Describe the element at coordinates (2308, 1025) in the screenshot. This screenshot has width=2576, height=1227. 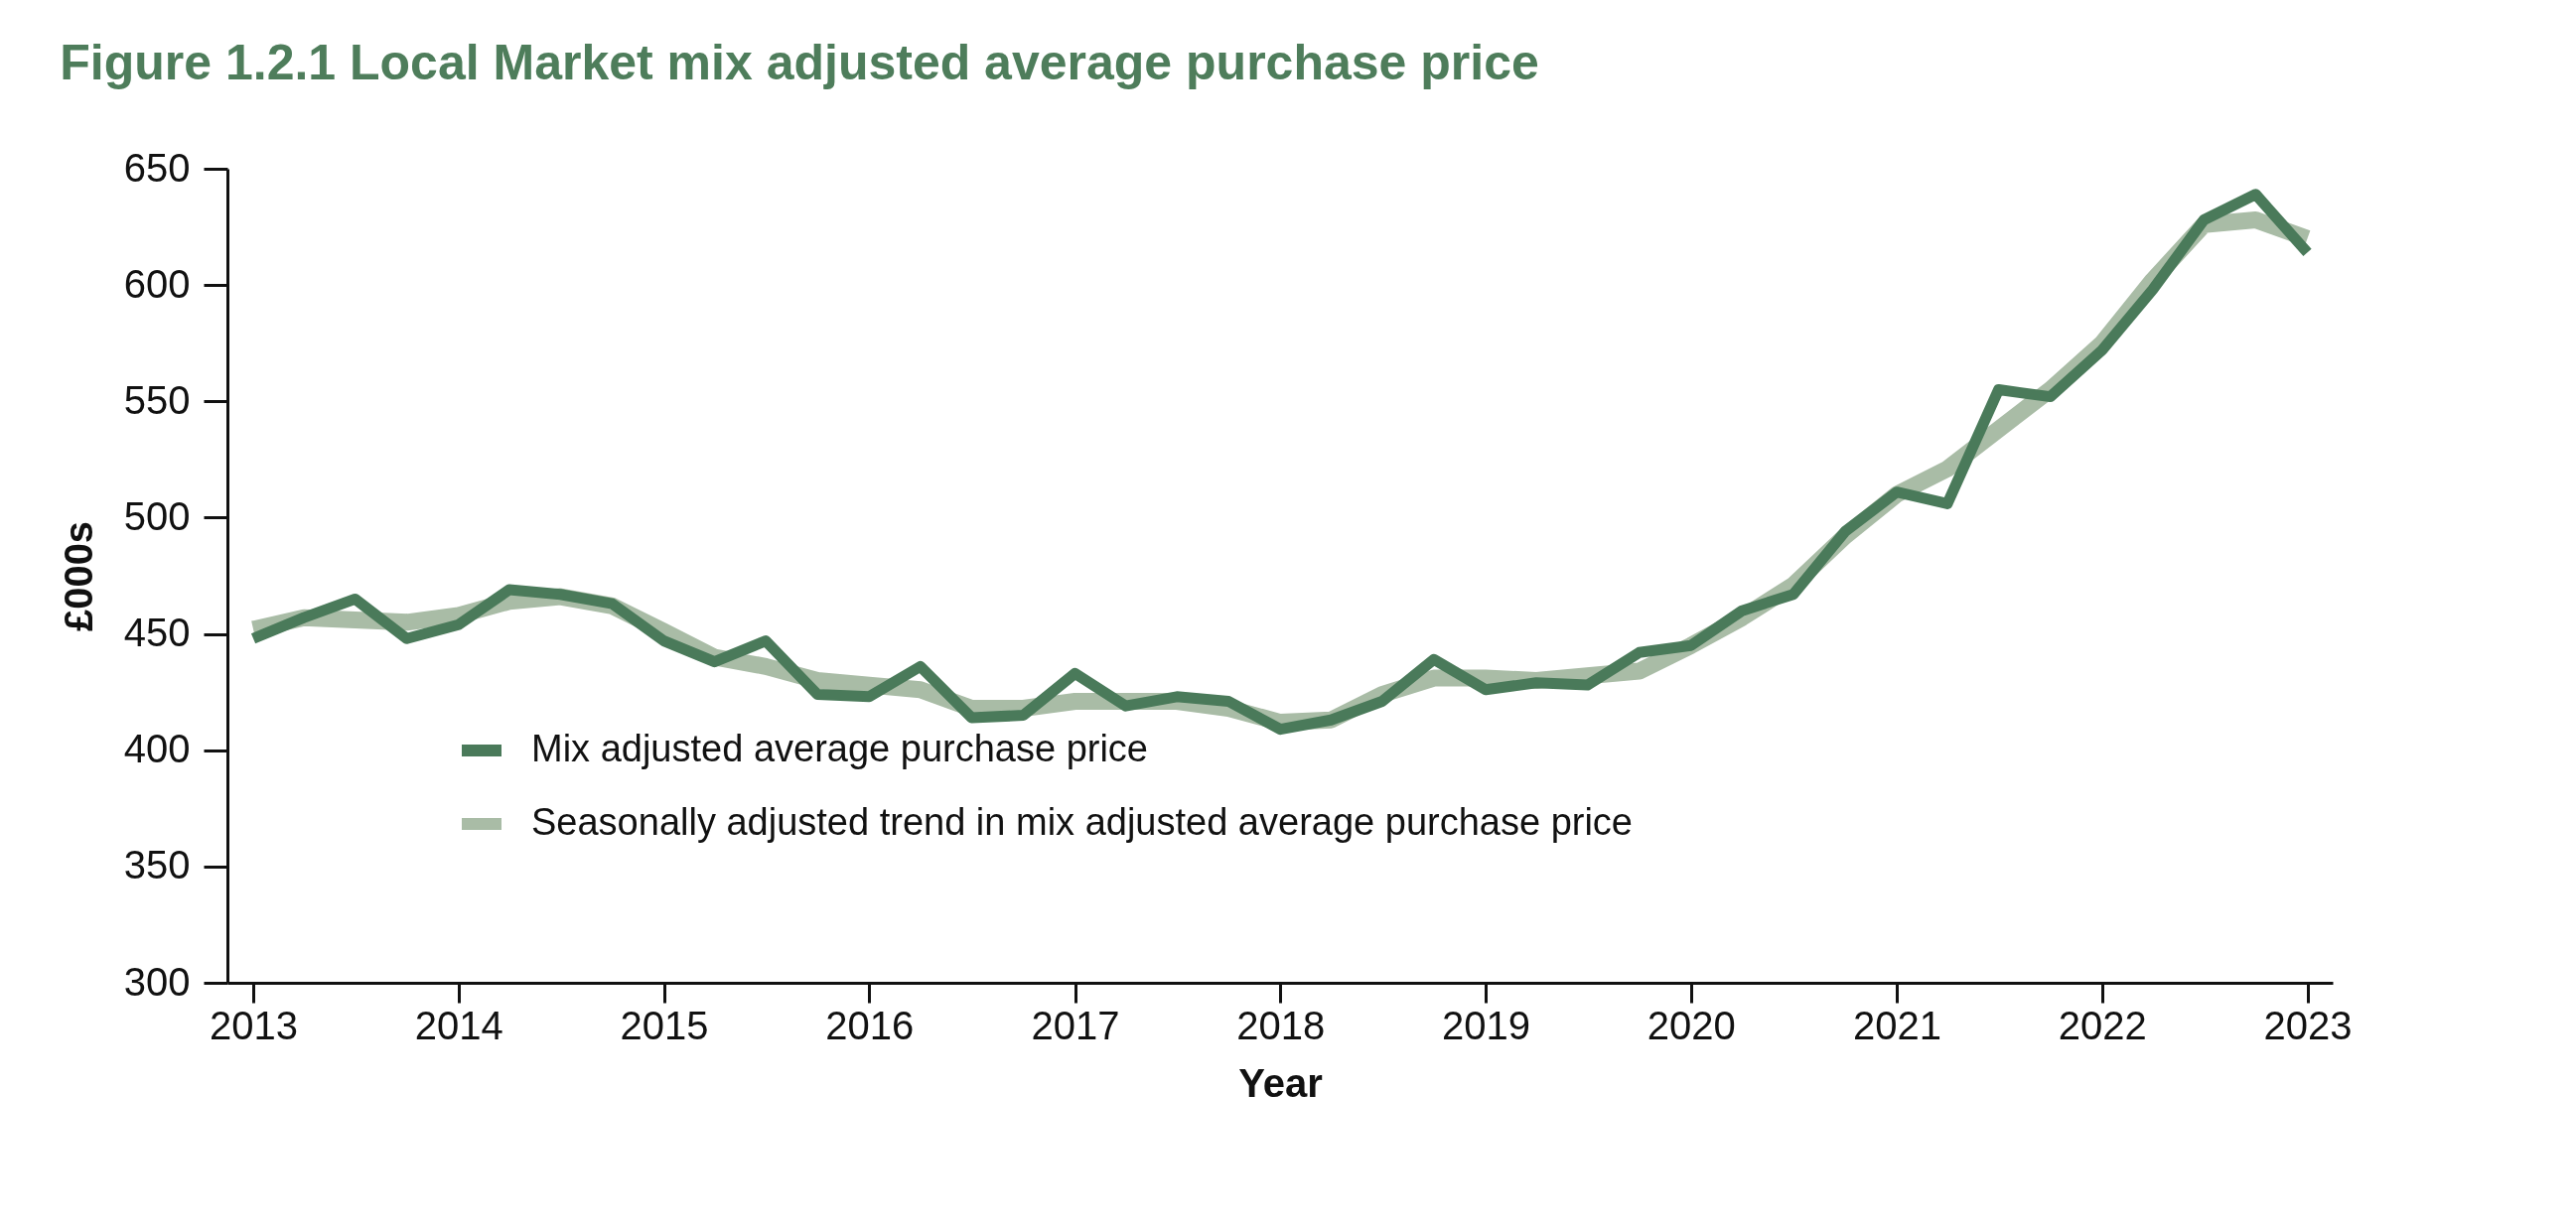
I see `x-tick-label: 2023` at that location.